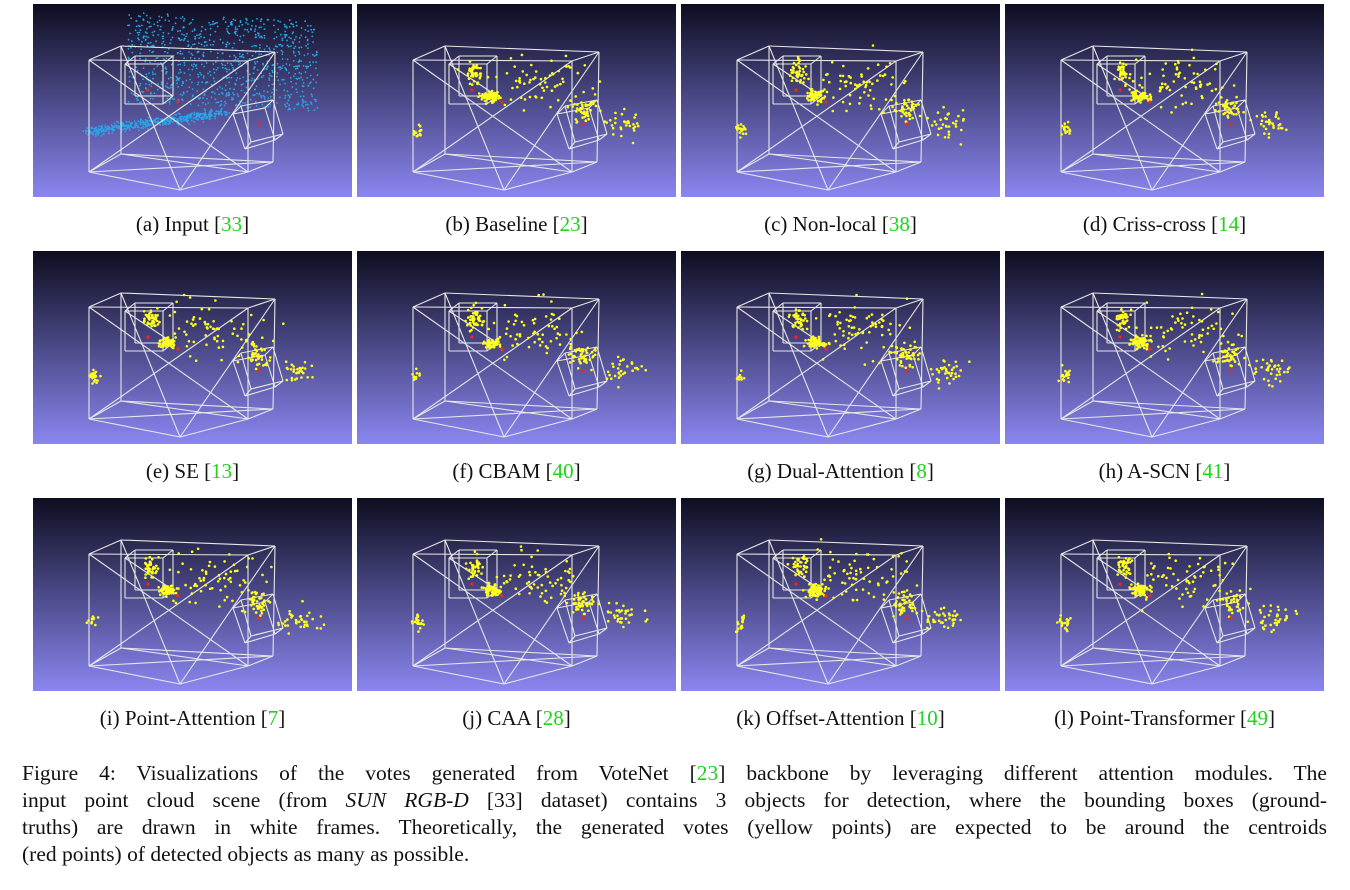  What do you see at coordinates (823, 718) in the screenshot?
I see `panel-label: (k) Offset-Attention` at bounding box center [823, 718].